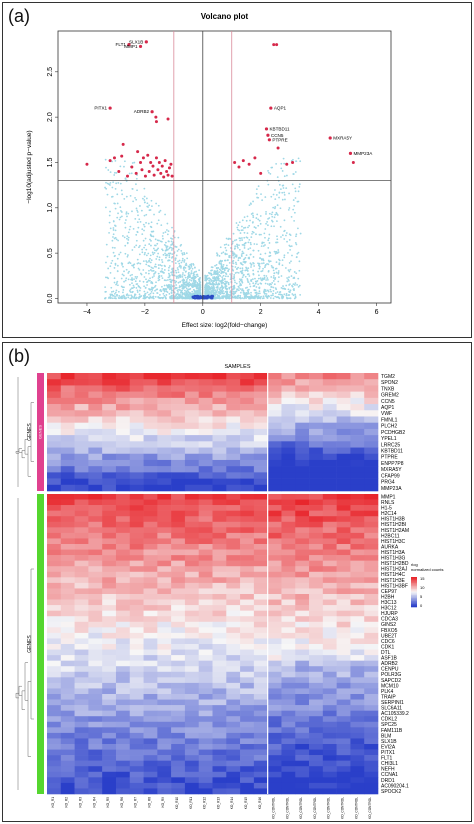 This screenshot has height=824, width=474. Describe the element at coordinates (388, 753) in the screenshot. I see `gene-label: PITX1` at that location.